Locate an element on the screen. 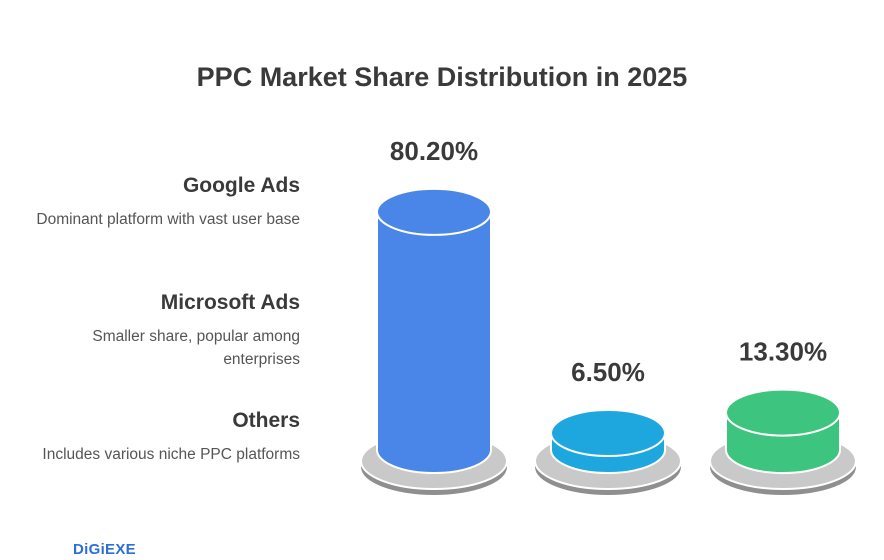  legend-description-others: Includes various niche PPC platforms is located at coordinates (171, 454).